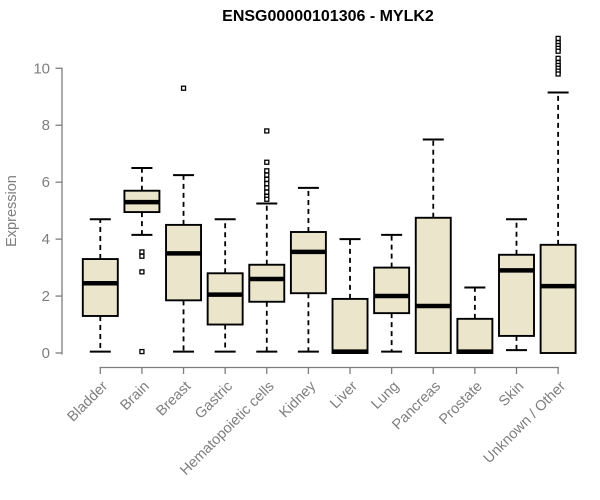 Image resolution: width=600 pixels, height=500 pixels. Describe the element at coordinates (350, 296) in the screenshot. I see `box-liver` at that location.